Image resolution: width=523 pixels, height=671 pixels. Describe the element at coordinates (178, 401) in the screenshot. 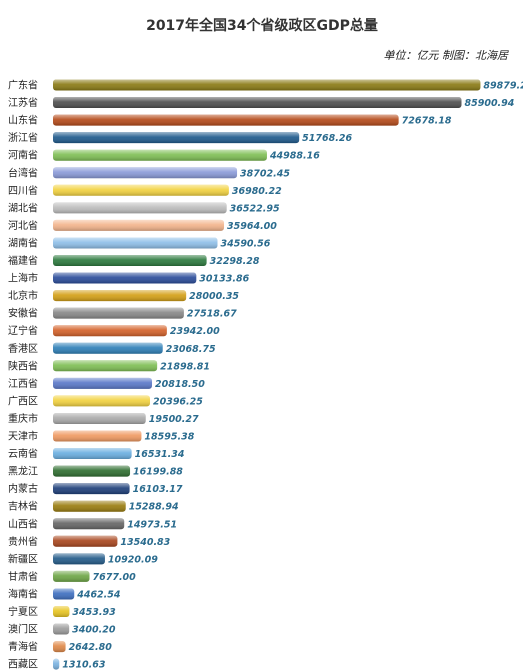

I see `value-label: 20396.25` at that location.